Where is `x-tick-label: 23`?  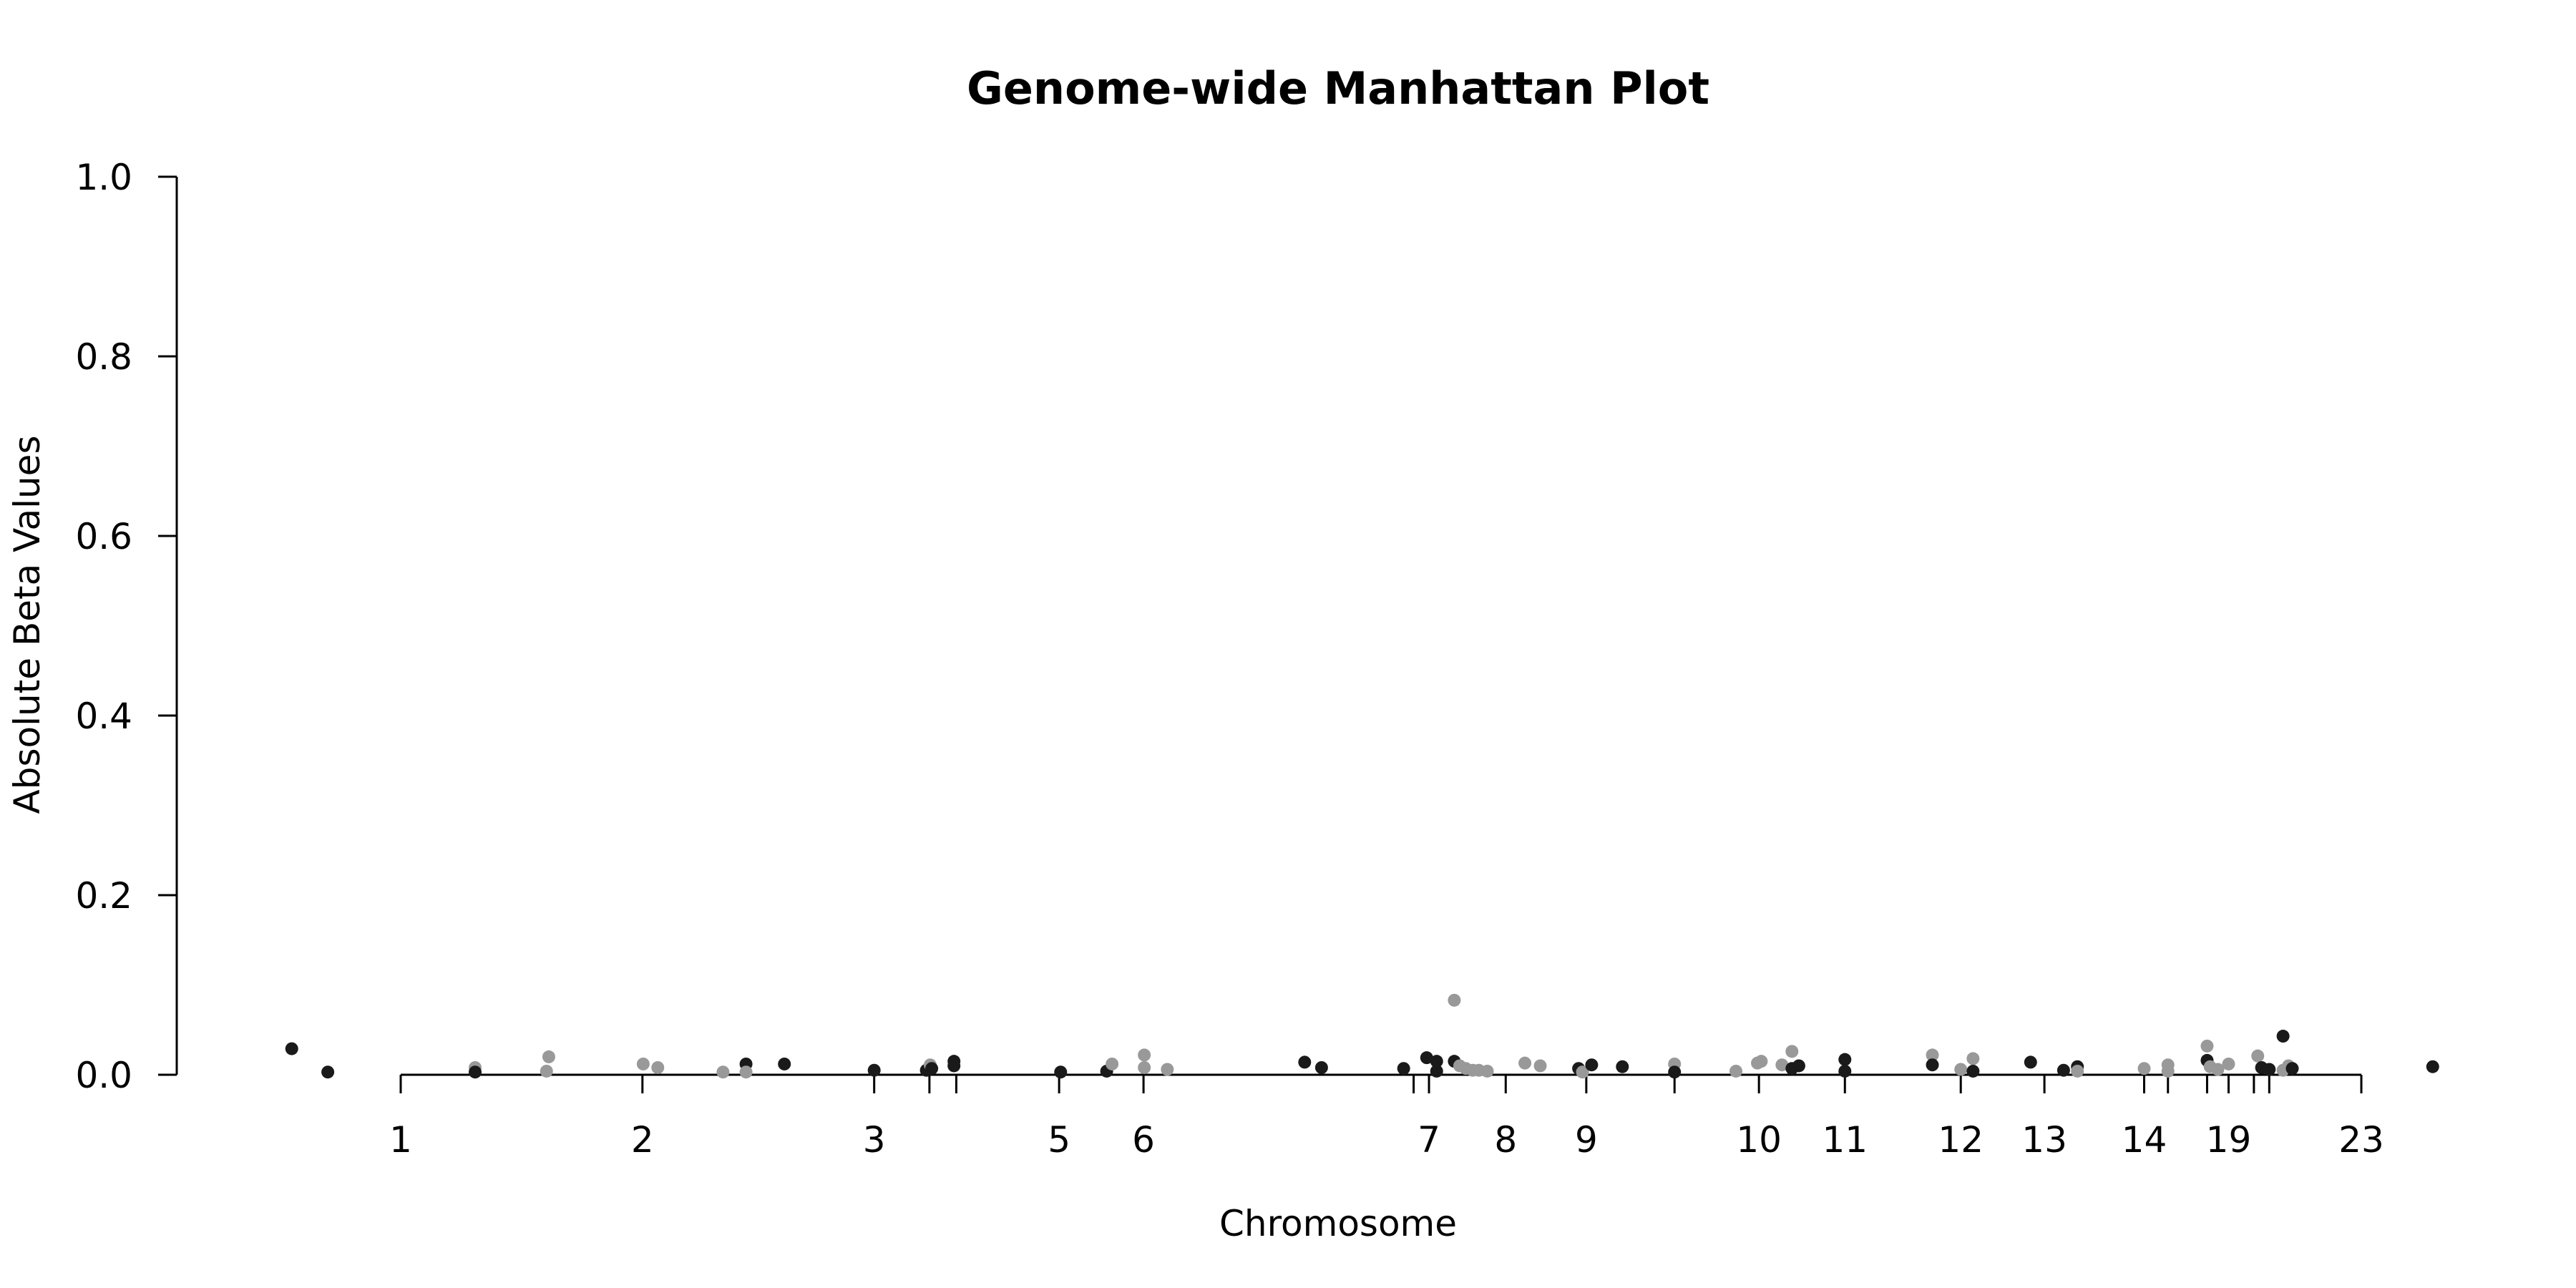 x-tick-label: 23 is located at coordinates (2361, 1140).